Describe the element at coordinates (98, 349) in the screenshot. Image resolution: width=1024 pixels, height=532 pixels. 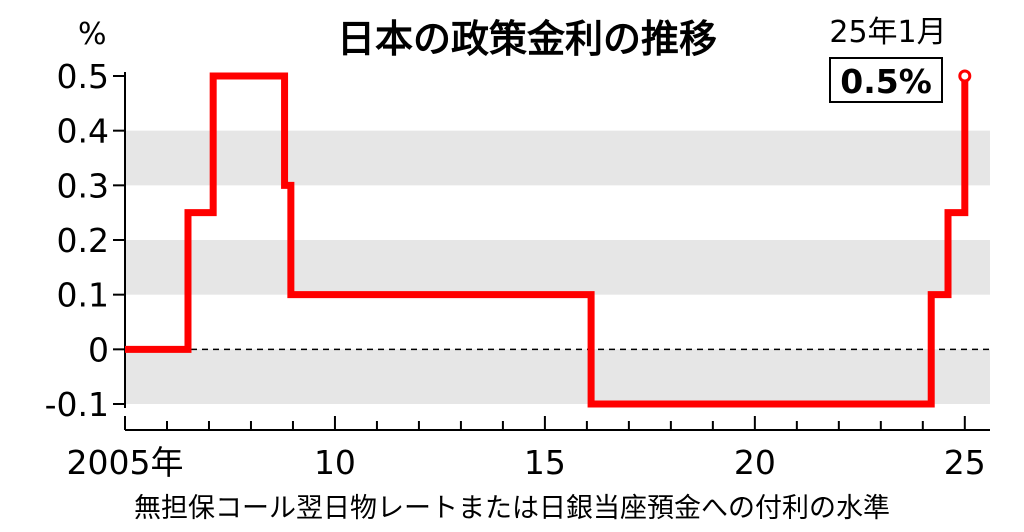
I see `y-tick-label: 0` at that location.